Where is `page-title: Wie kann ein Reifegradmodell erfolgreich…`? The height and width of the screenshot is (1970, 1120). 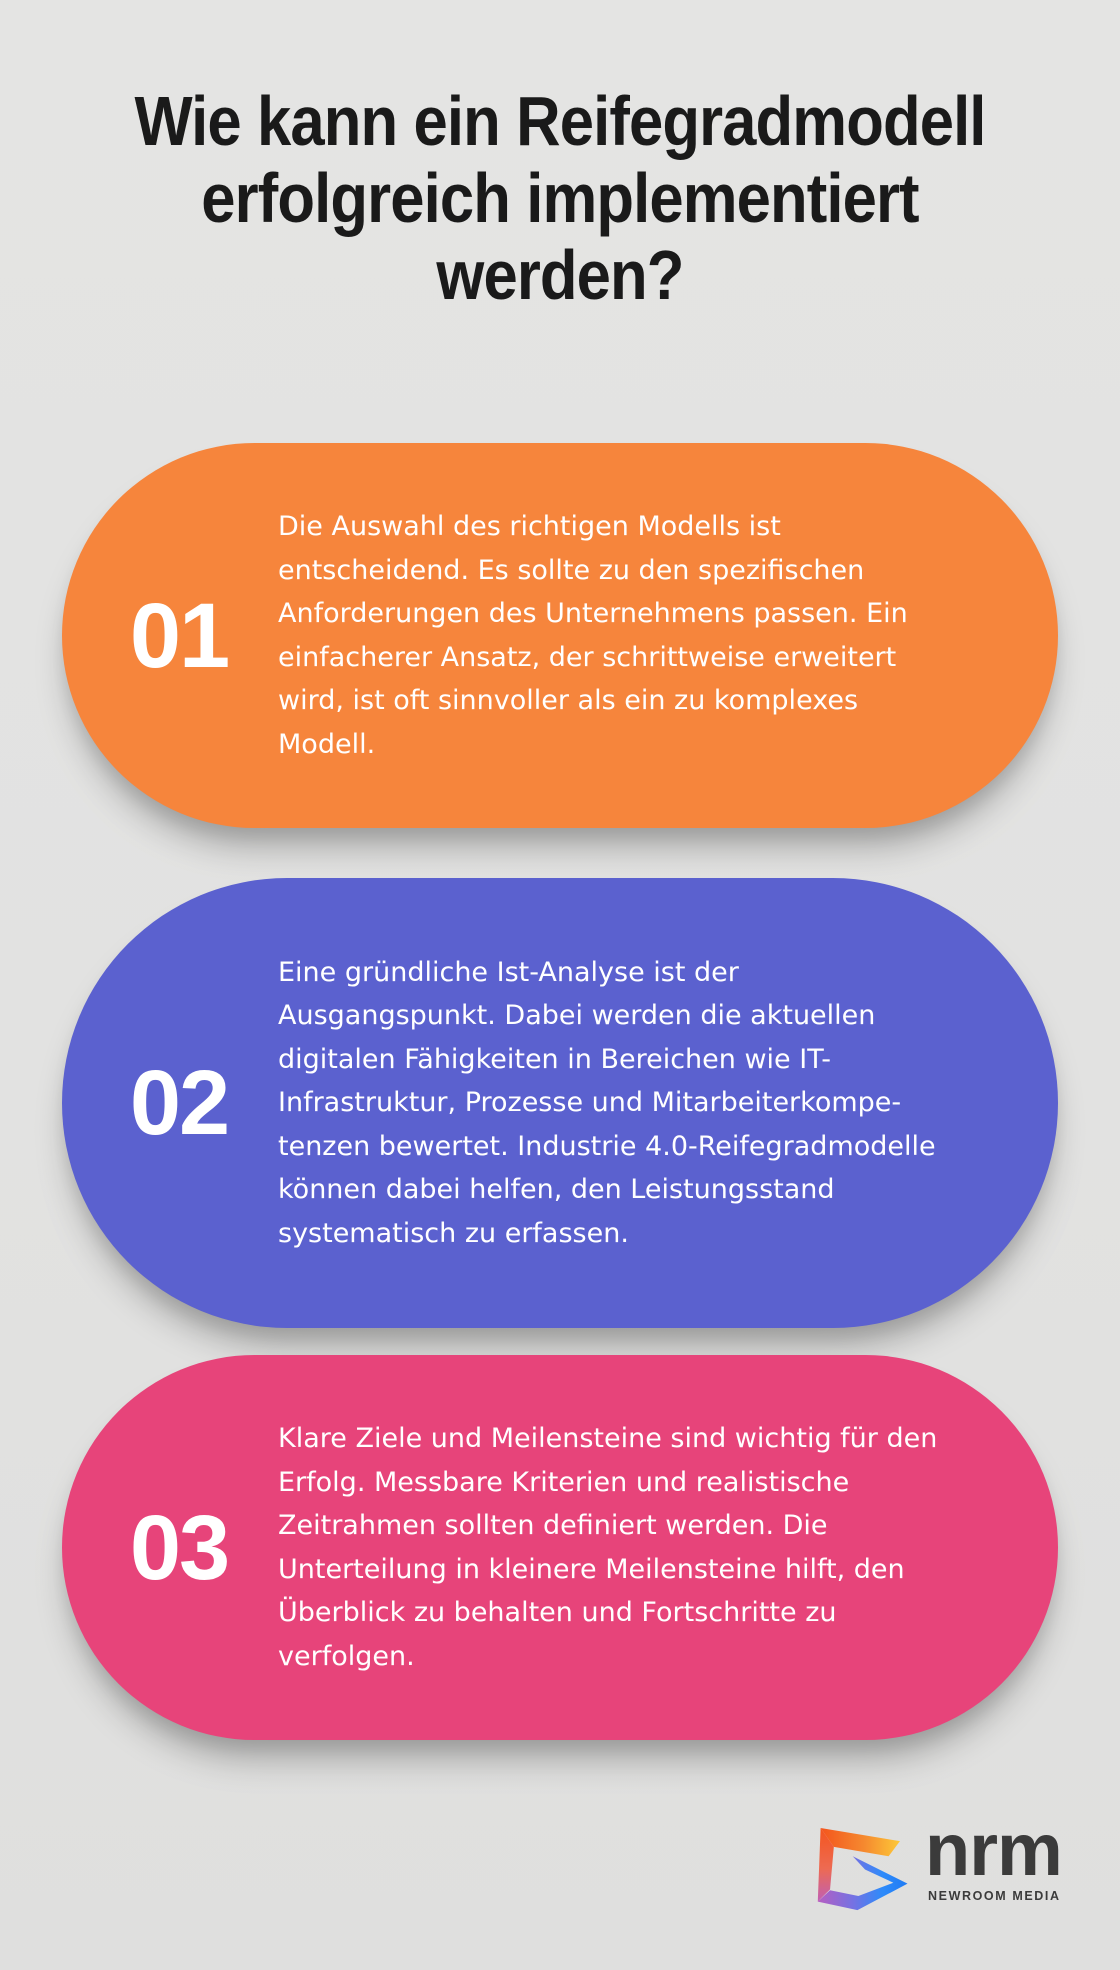 page-title: Wie kann ein Reifegradmodell erfolgreich… is located at coordinates (560, 198).